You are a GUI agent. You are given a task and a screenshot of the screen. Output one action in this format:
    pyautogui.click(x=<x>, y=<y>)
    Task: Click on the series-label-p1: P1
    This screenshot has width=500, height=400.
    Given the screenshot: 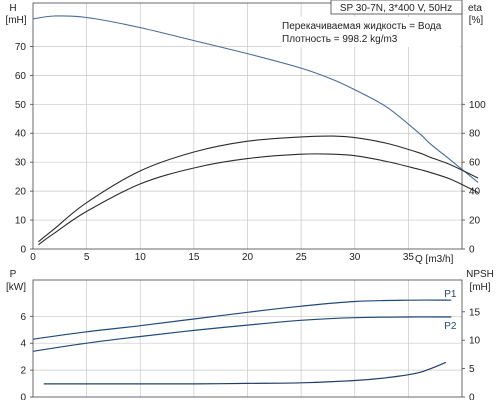 What is the action you would take?
    pyautogui.click(x=450, y=294)
    